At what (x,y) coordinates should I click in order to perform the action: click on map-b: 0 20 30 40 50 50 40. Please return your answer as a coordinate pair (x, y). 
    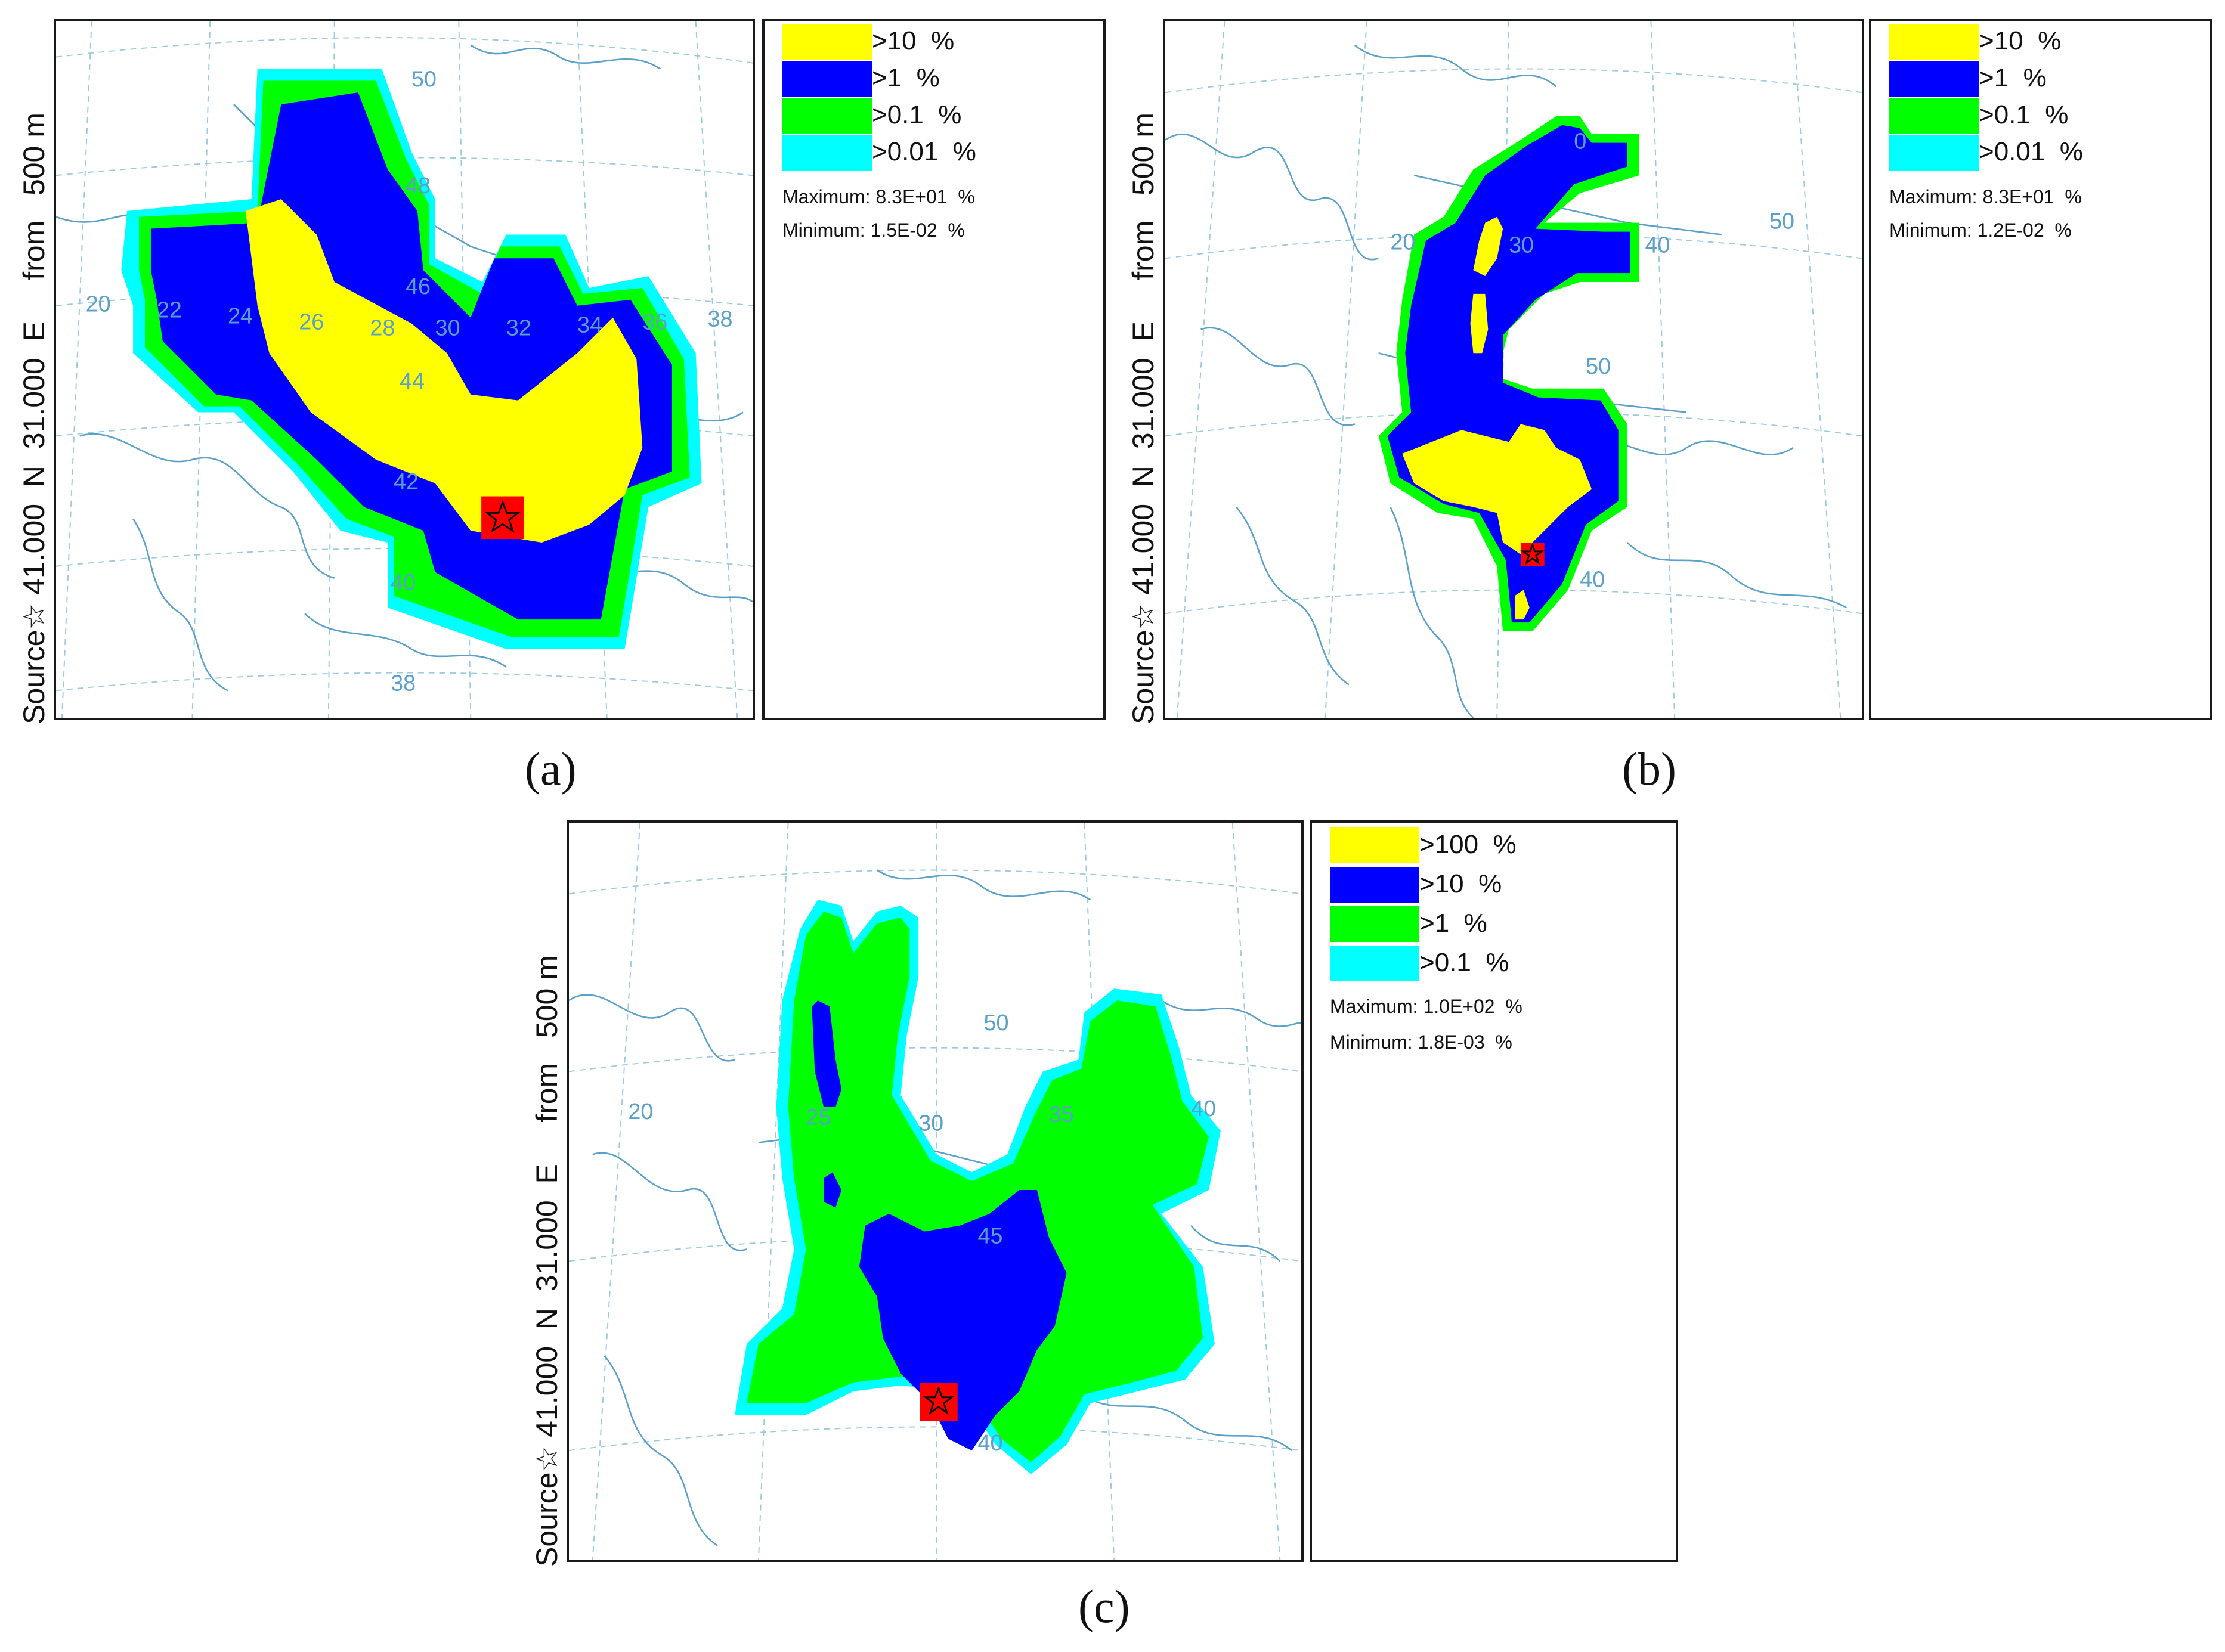
    Looking at the image, I should click on (1514, 369).